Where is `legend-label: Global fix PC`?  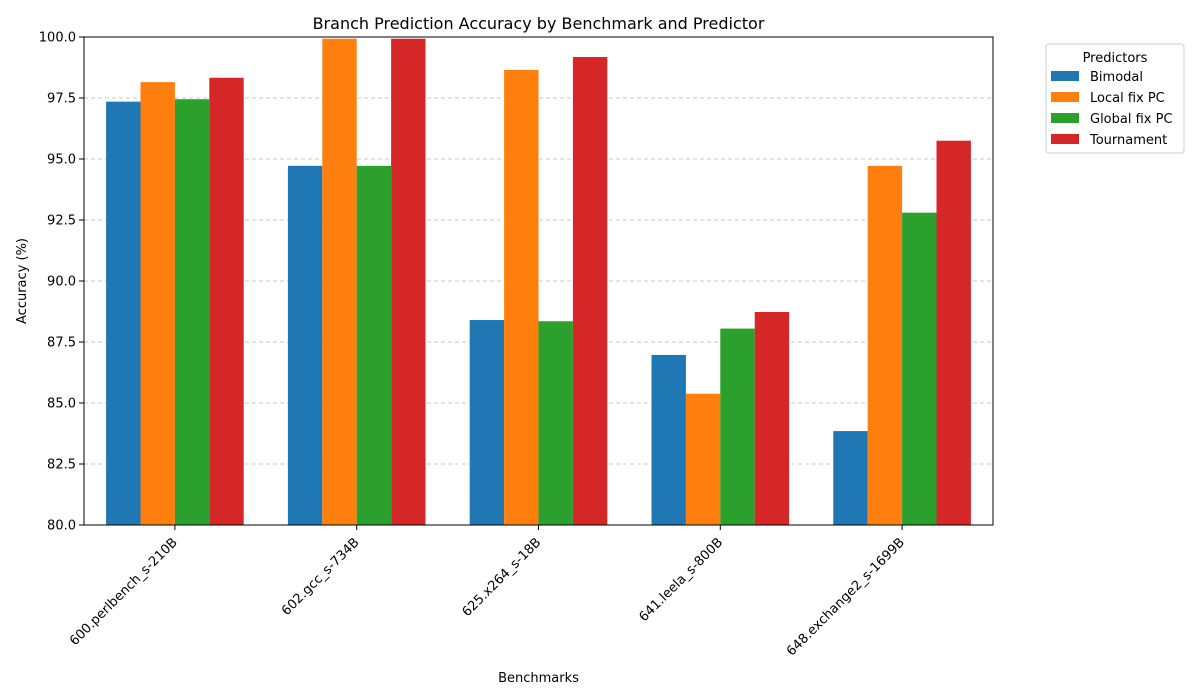
legend-label: Global fix PC is located at coordinates (1131, 119).